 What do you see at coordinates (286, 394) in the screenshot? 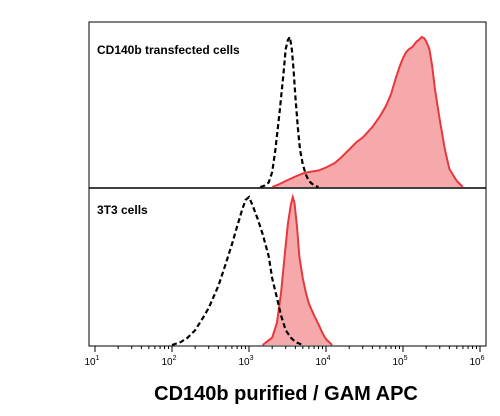
I see `x-axis-label: CD140b purified / GAM APC` at bounding box center [286, 394].